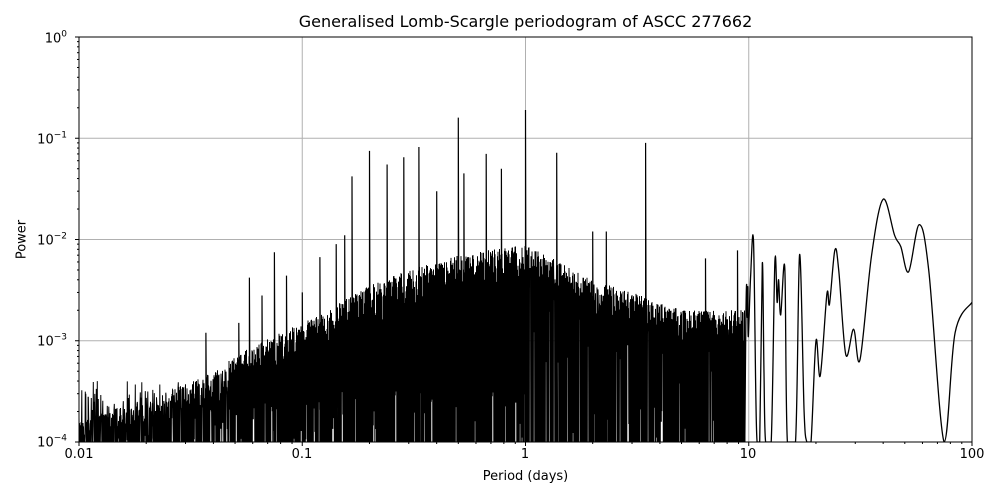 The height and width of the screenshot is (500, 1000). I want to click on x-tick-label: 1, so click(525, 454).